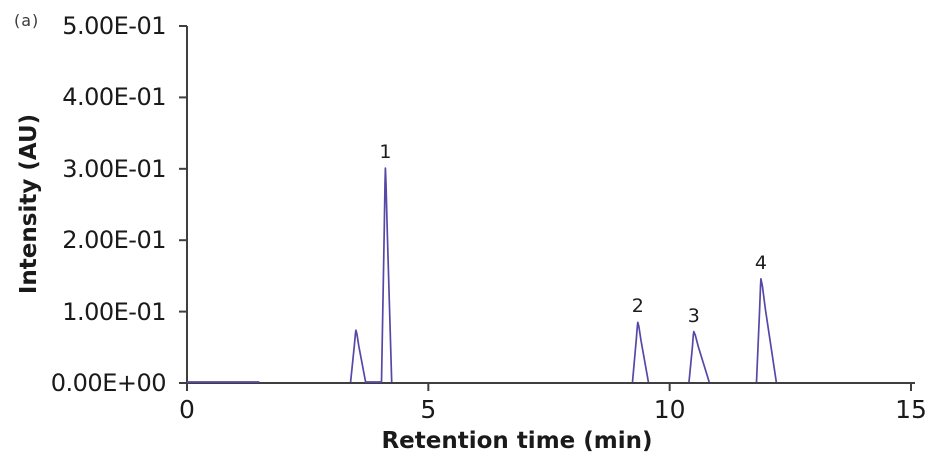 Image resolution: width=950 pixels, height=467 pixels. Describe the element at coordinates (114, 26) in the screenshot. I see `y-tick-label: 5.00E-01` at that location.